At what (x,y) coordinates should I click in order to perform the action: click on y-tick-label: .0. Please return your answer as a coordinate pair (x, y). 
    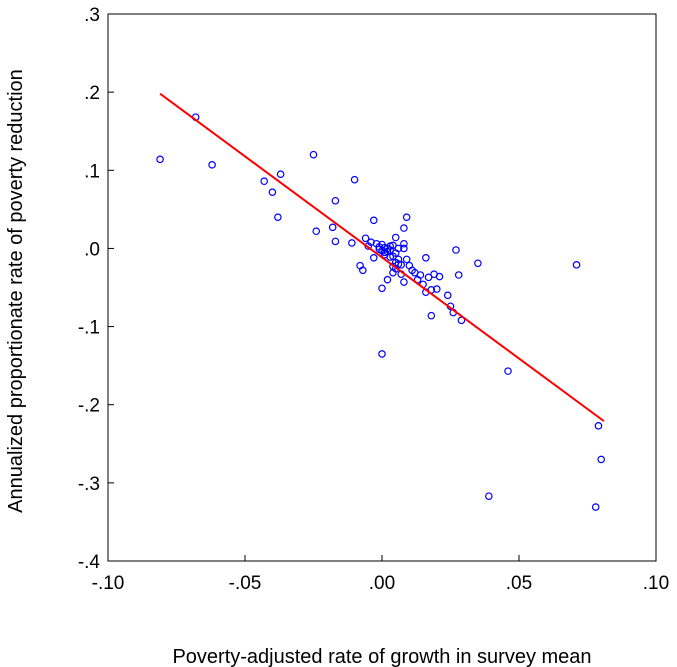
    Looking at the image, I should click on (92, 249).